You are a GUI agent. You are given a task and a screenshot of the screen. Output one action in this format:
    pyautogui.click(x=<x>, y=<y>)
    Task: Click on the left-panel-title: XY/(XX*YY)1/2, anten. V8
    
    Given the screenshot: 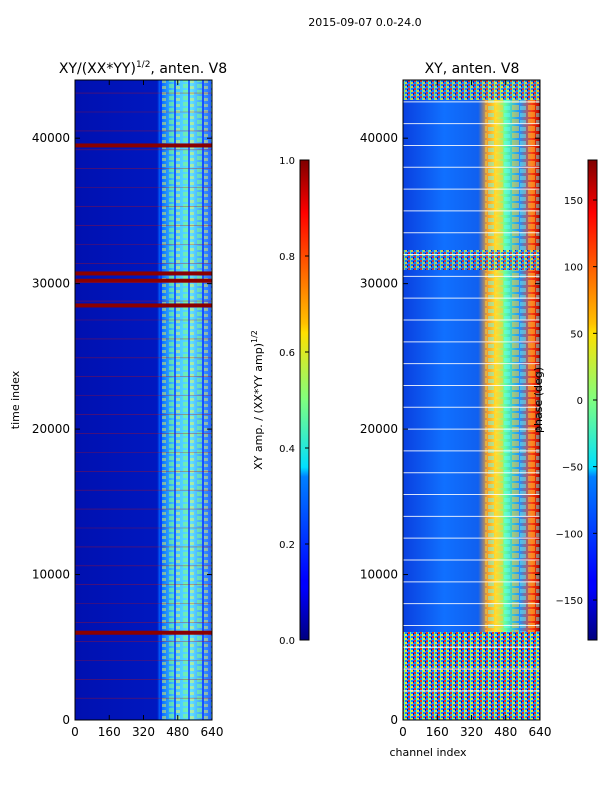 What is the action you would take?
    pyautogui.click(x=143, y=68)
    